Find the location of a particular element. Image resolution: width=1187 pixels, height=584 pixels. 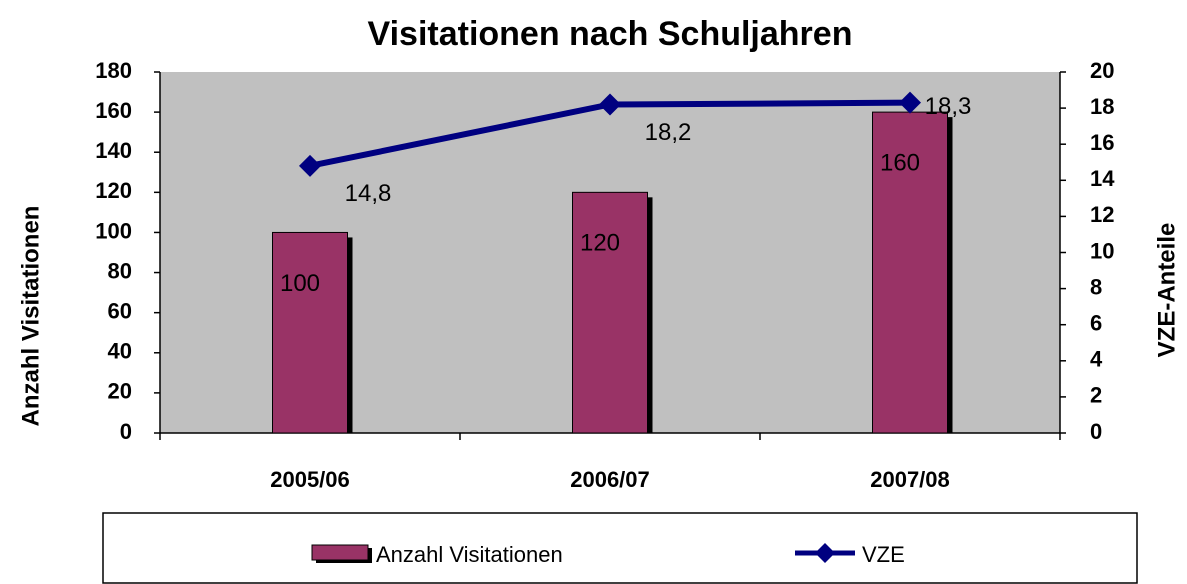

data-label: 14,8 is located at coordinates (368, 193).